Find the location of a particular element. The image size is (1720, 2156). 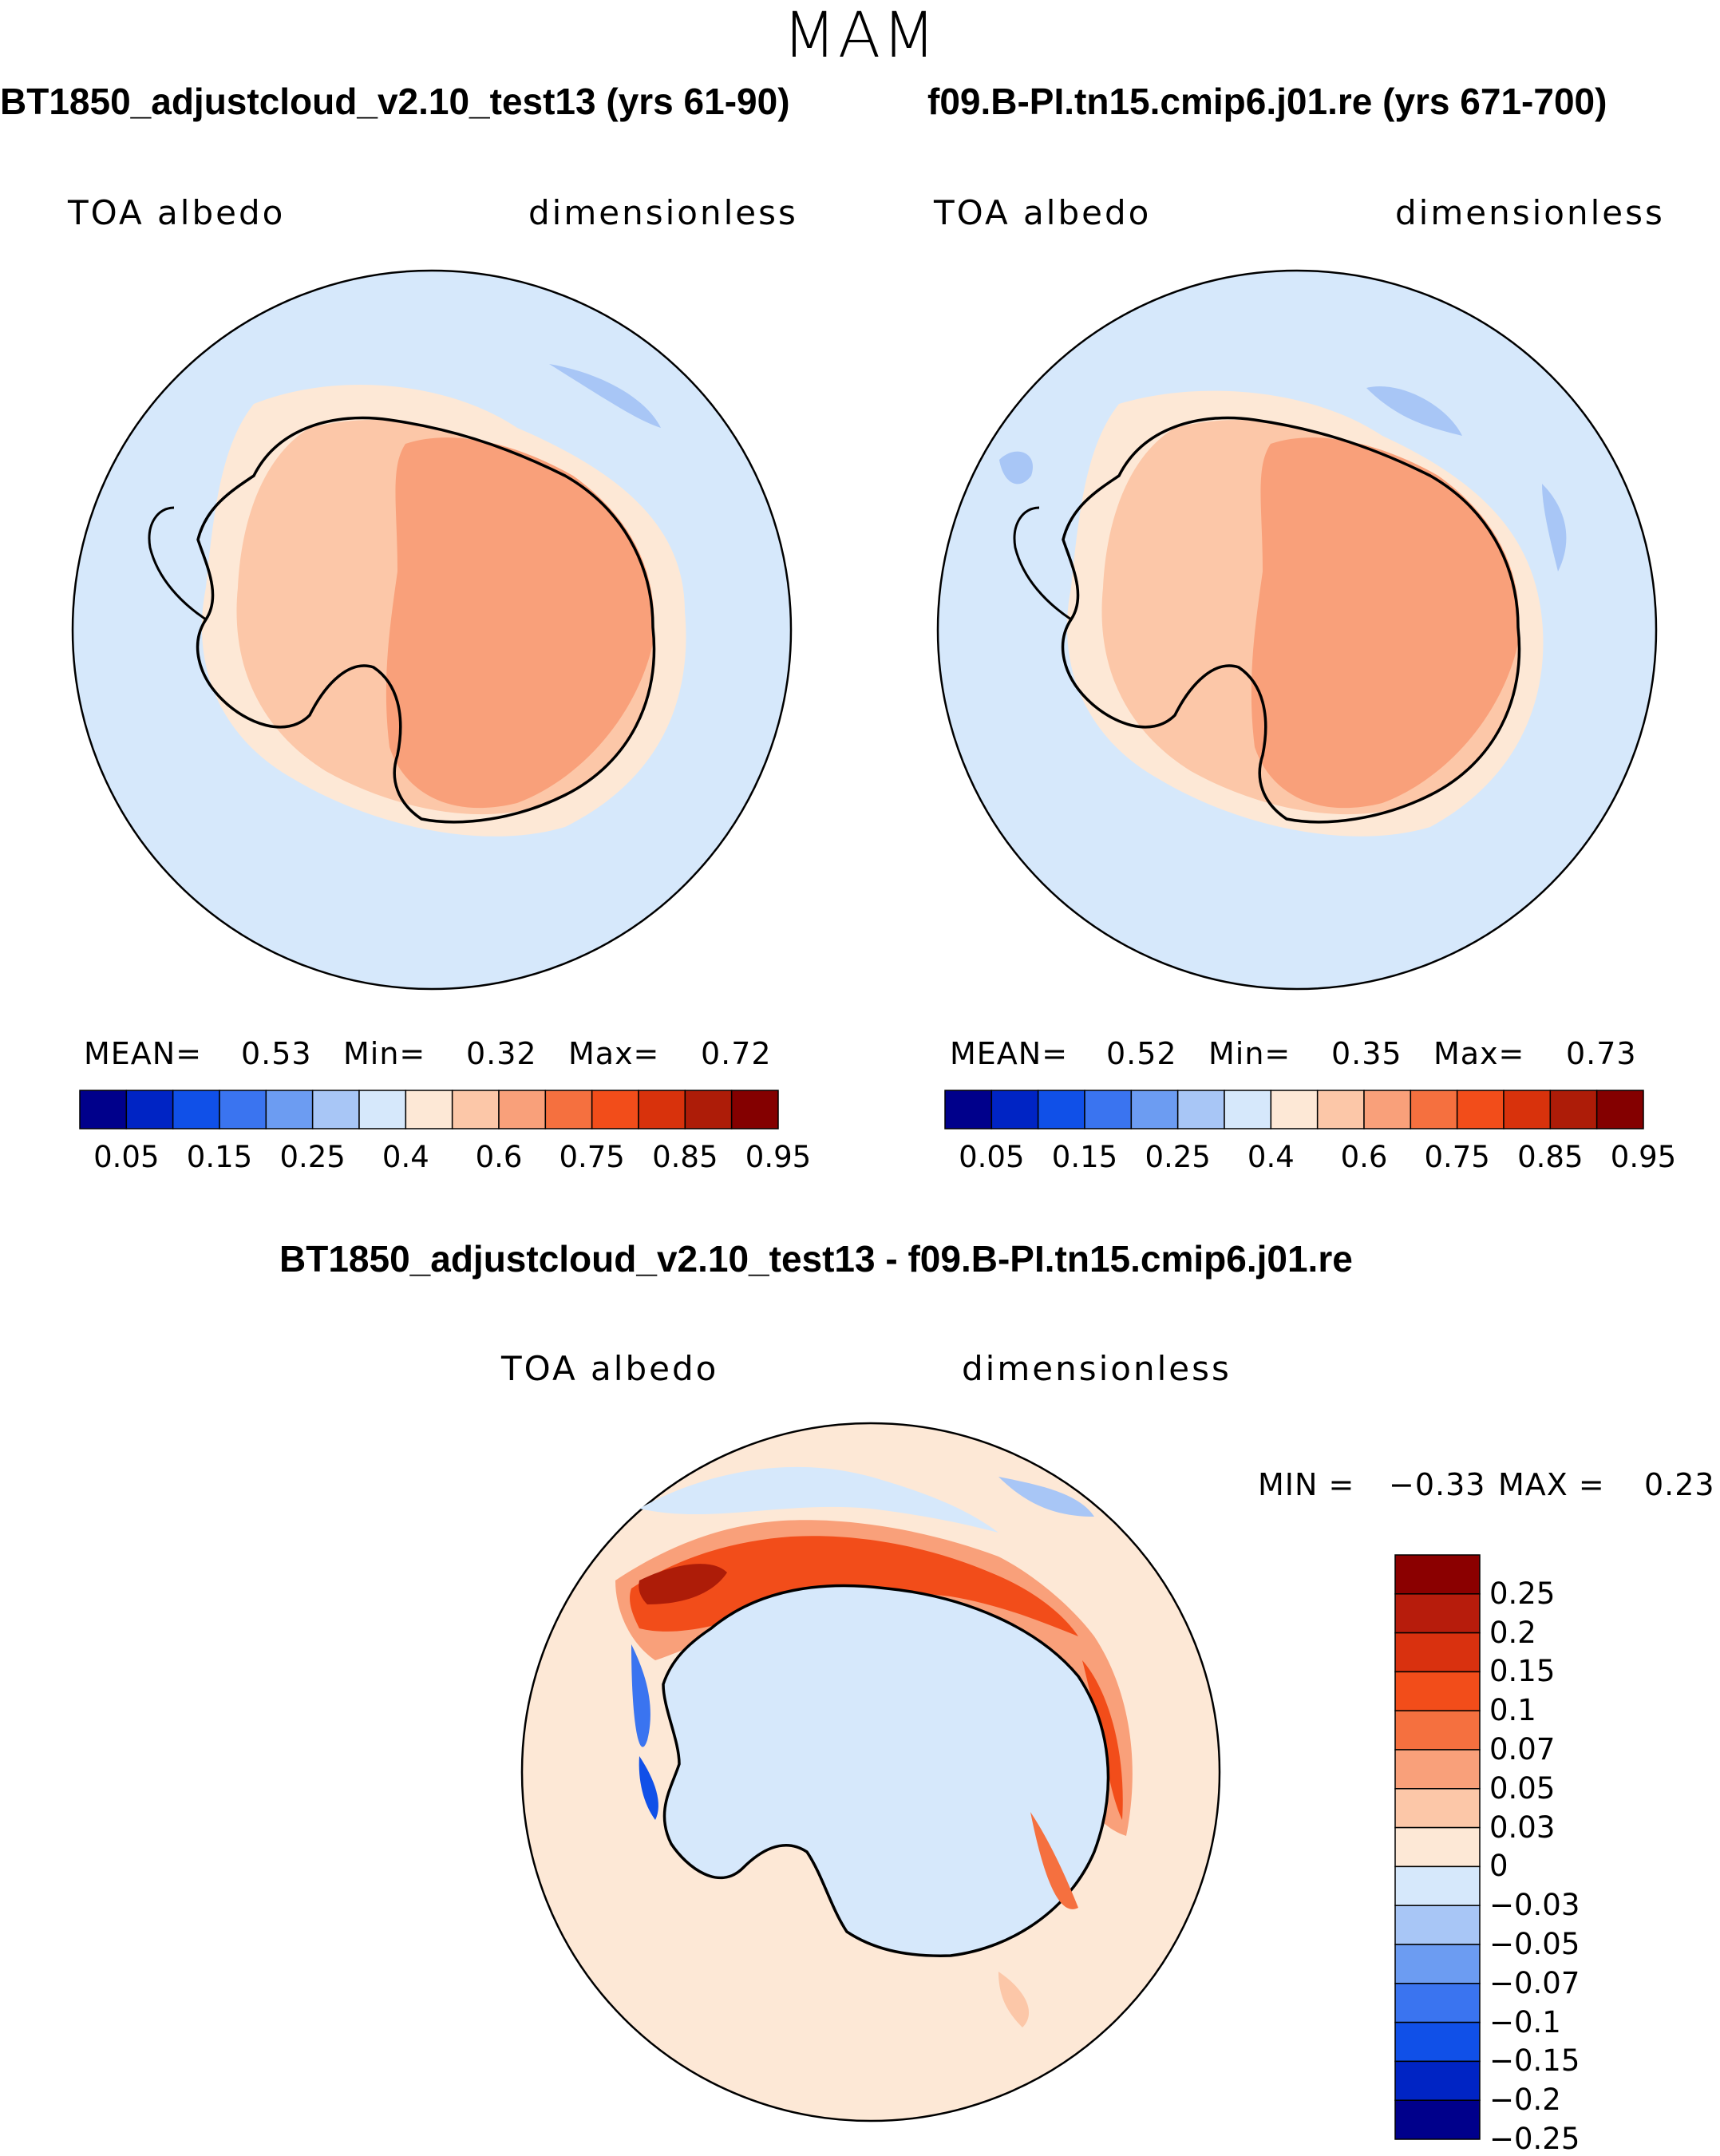

colorbar-tick-label: 0.1 is located at coordinates (1512, 1711).